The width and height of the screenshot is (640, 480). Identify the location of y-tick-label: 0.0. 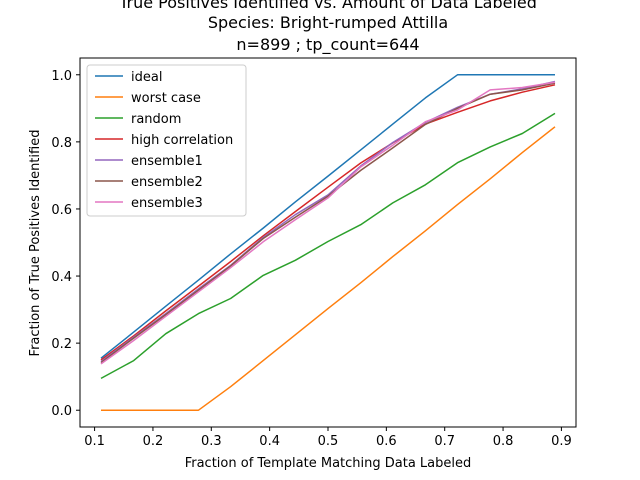
(61, 411).